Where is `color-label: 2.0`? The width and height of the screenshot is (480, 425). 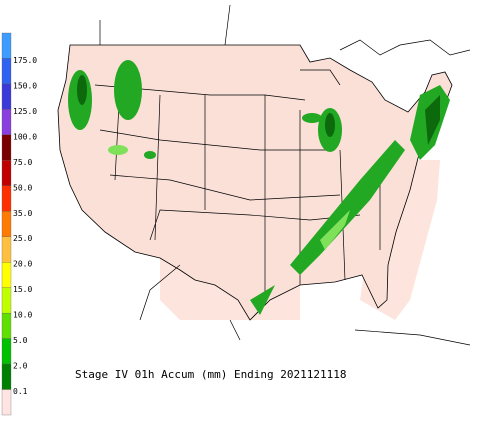
color-label: 2.0 is located at coordinates (20, 366).